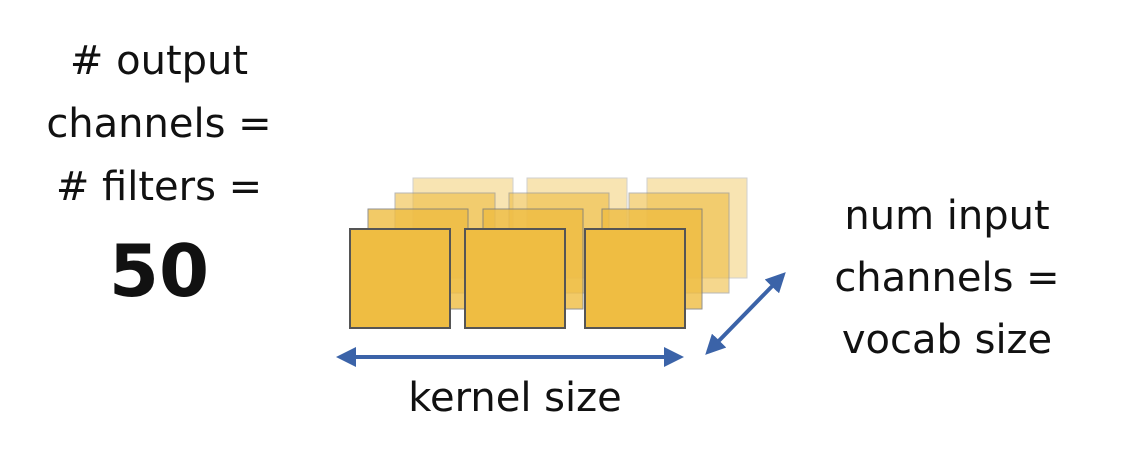 This screenshot has width=1136, height=461. What do you see at coordinates (745, 313) in the screenshot?
I see `input-channels-arrow` at bounding box center [745, 313].